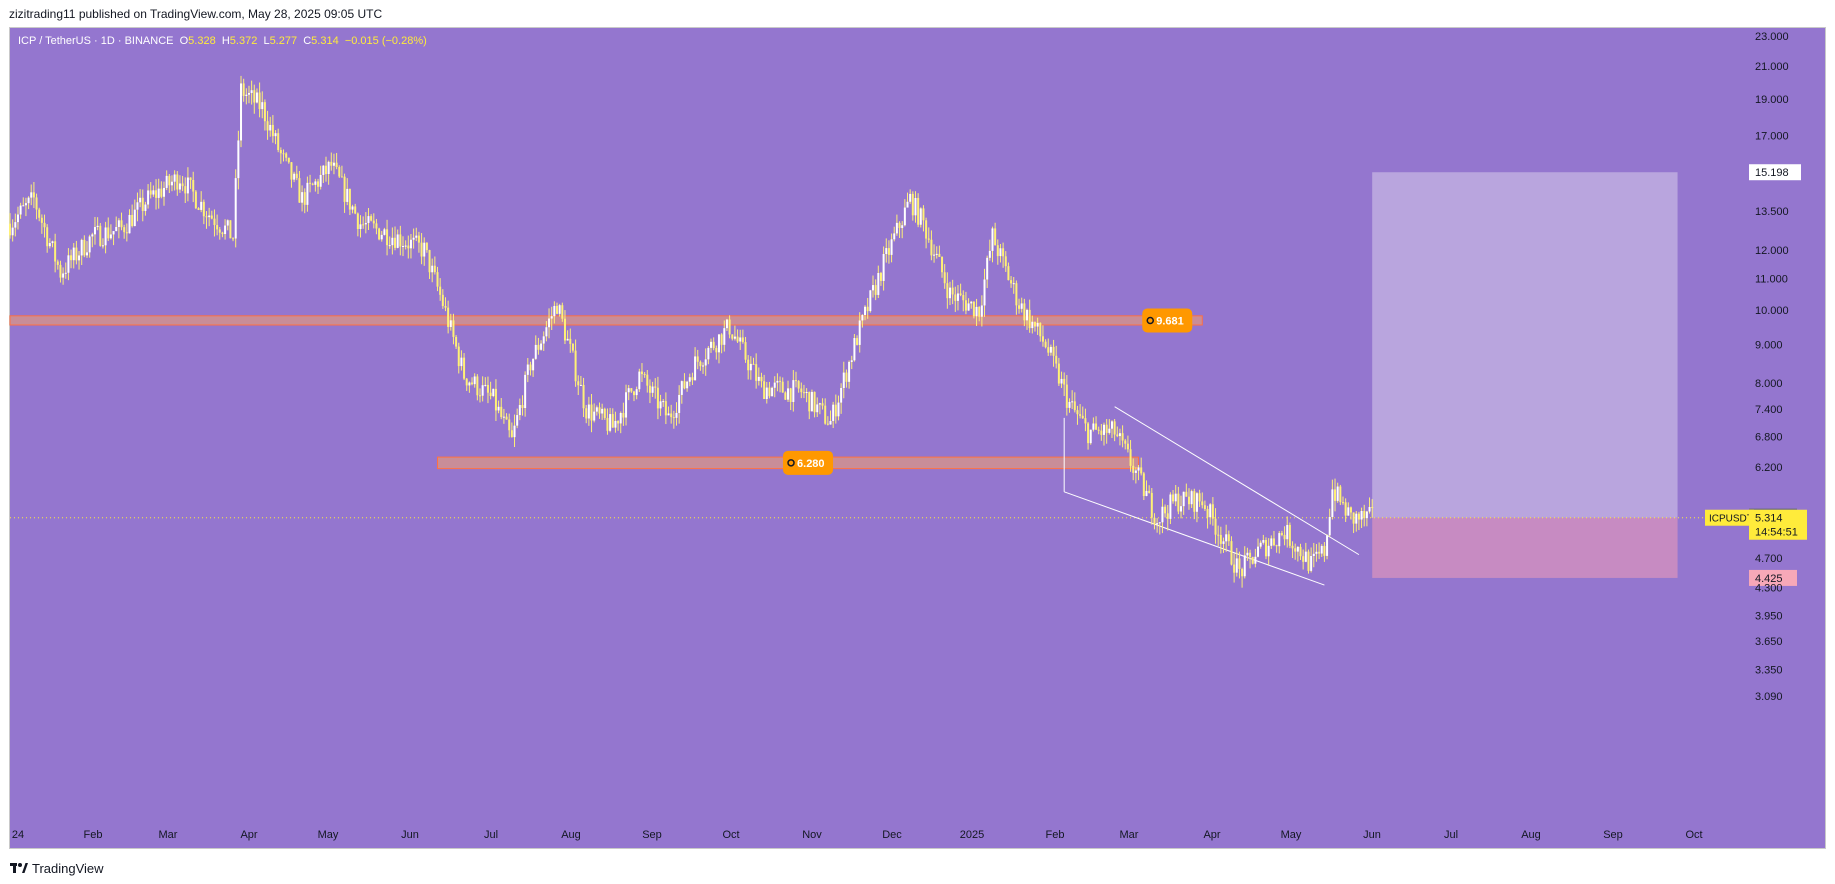 The width and height of the screenshot is (1835, 884). What do you see at coordinates (892, 835) in the screenshot?
I see `x-tick-label: Dec` at bounding box center [892, 835].